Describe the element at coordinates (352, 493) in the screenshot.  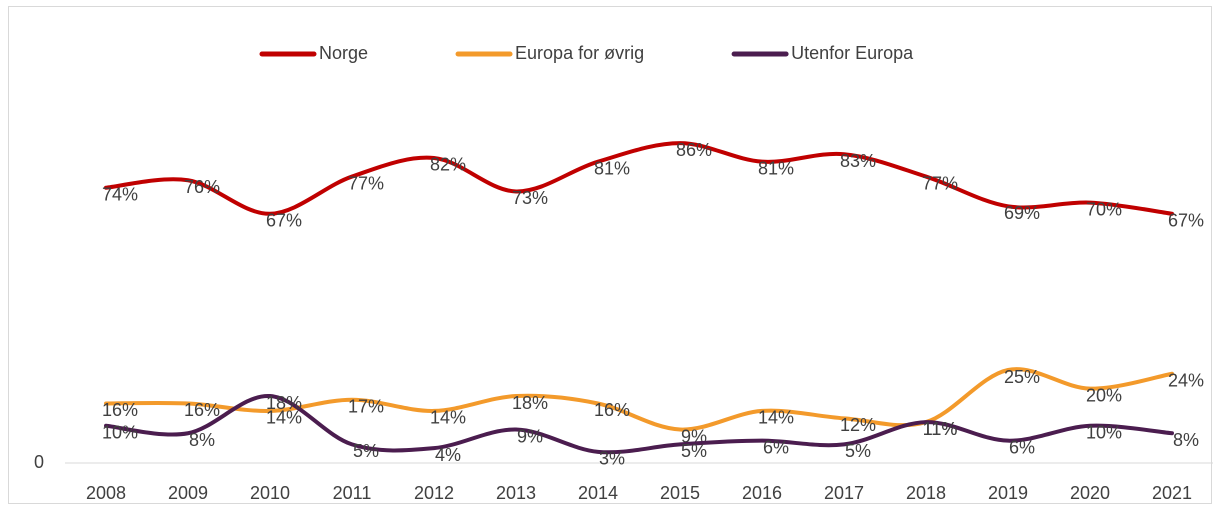
I see `x-tick-label: 2011` at that location.